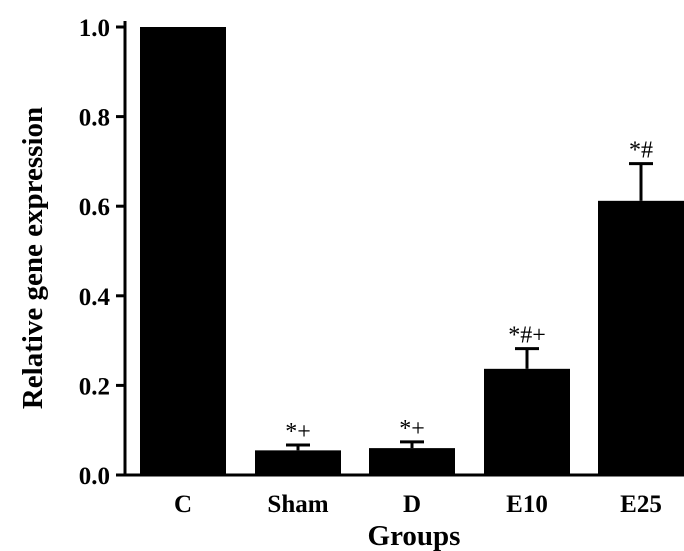 Image resolution: width=684 pixels, height=551 pixels. I want to click on y-axis: 0.0 0.2 0.4 0.6 0.8 1.0, so click(103, 252).